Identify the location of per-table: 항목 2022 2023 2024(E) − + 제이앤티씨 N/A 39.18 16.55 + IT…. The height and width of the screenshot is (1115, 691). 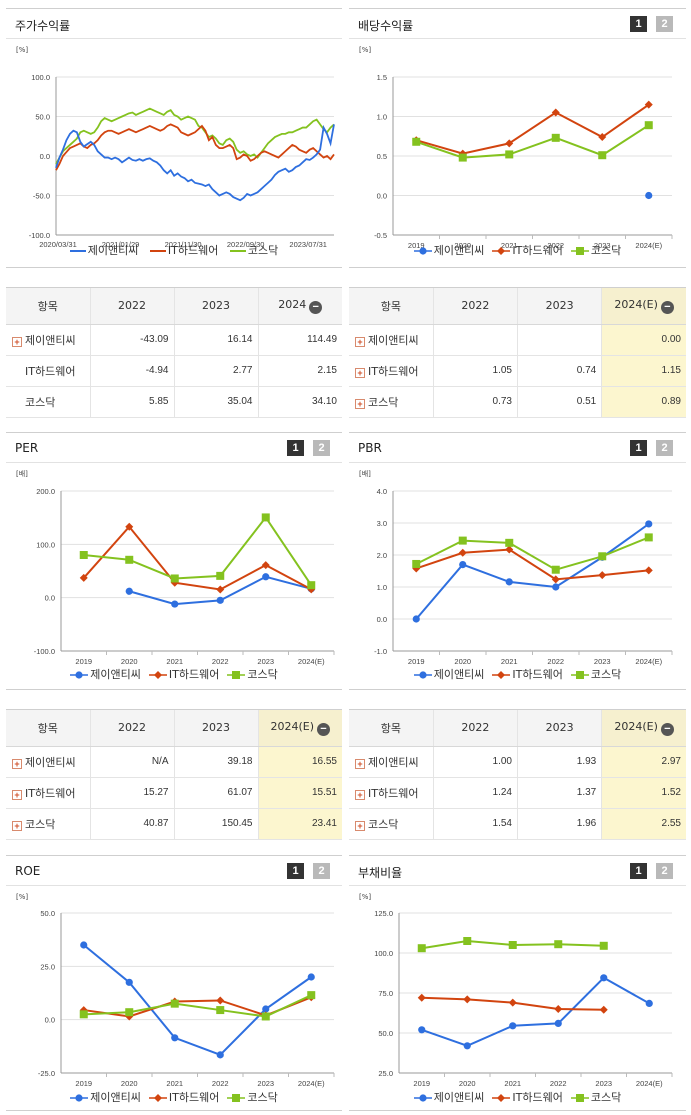
(174, 774).